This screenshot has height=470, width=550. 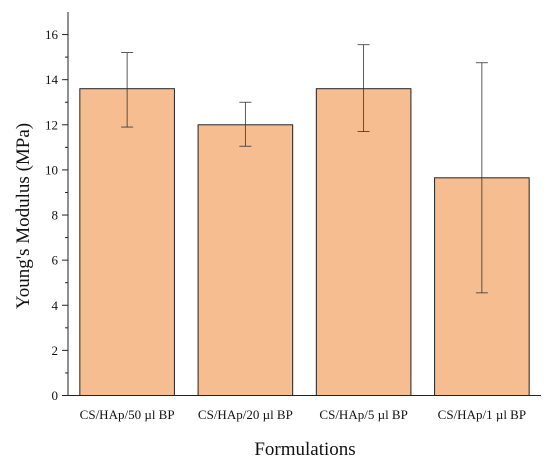 What do you see at coordinates (304, 449) in the screenshot?
I see `x-axis-title: Formulations` at bounding box center [304, 449].